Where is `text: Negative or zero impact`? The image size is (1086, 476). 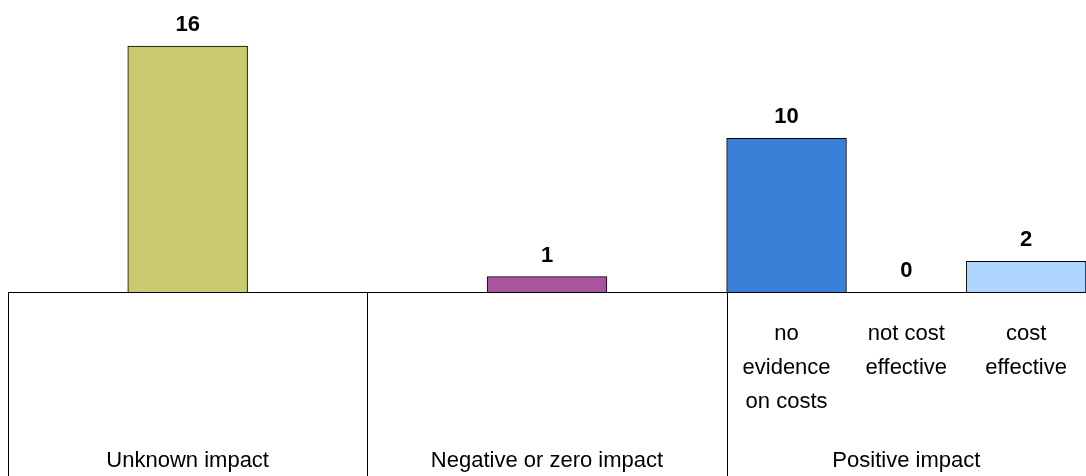 text: Negative or zero impact is located at coordinates (547, 460).